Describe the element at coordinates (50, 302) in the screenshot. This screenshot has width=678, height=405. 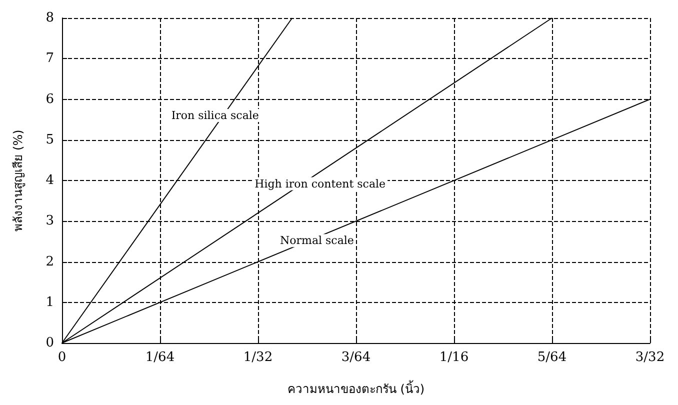
I see `y-tick-label: 1` at that location.